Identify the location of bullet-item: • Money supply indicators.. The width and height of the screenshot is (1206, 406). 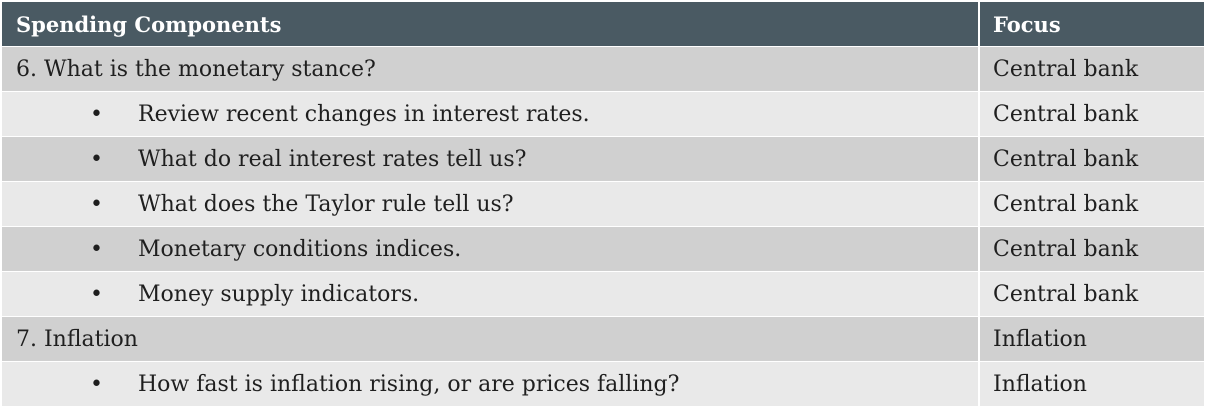
(490, 294).